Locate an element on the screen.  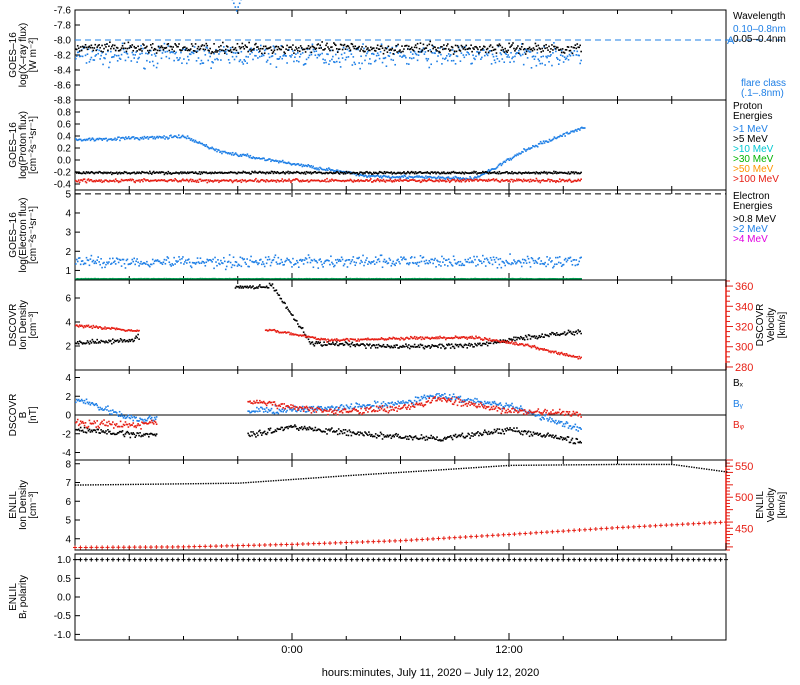
y-tick-label: 4 is located at coordinates (68, 378).